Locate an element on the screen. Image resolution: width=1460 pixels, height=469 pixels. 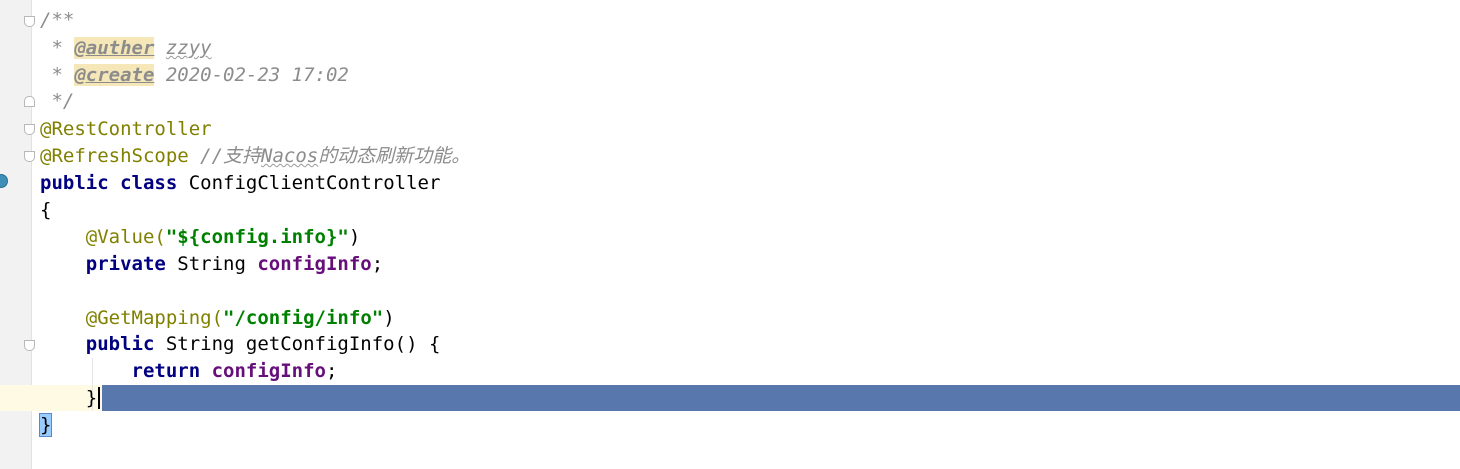
annotation-getmapping: @GetMapping( is located at coordinates (154, 318).